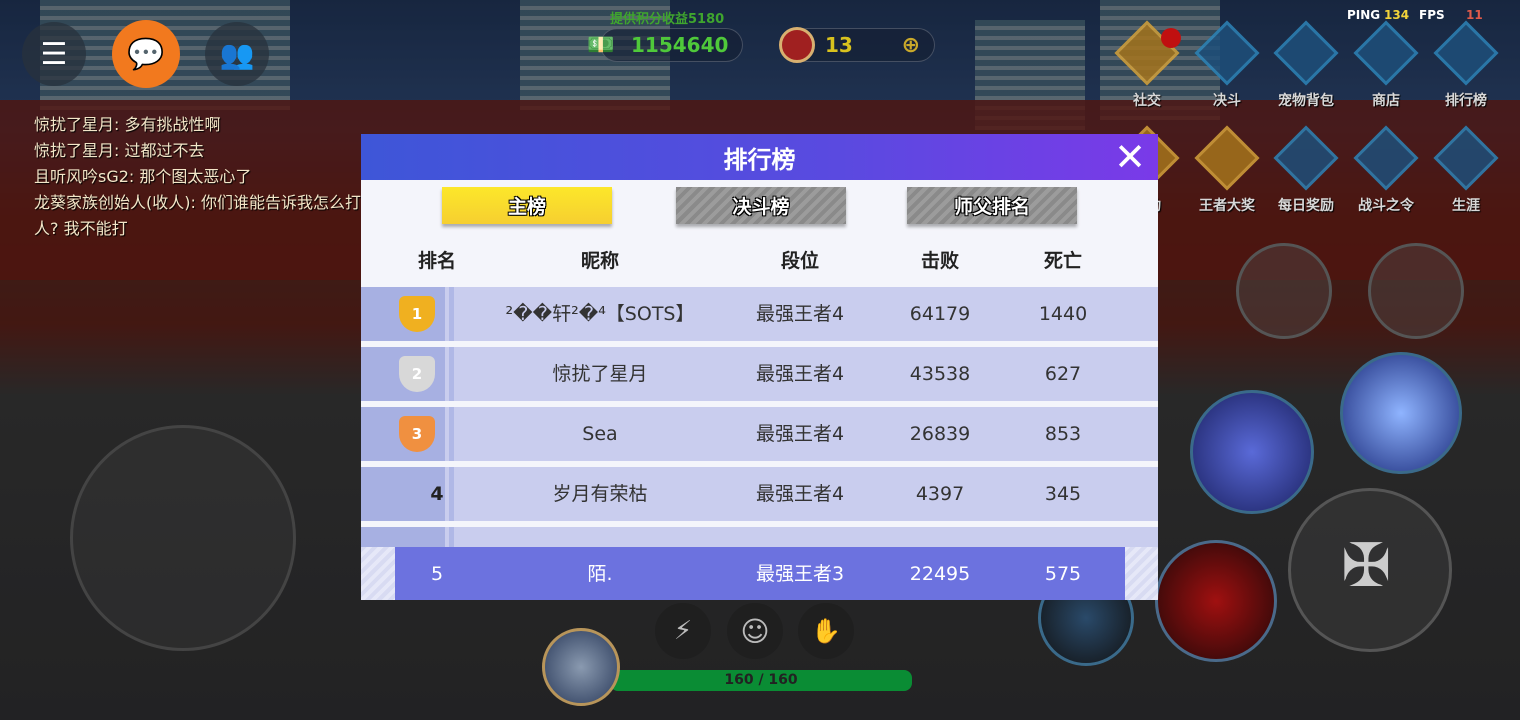  What do you see at coordinates (417, 314) in the screenshot?
I see `trophy-icon: 1` at bounding box center [417, 314].